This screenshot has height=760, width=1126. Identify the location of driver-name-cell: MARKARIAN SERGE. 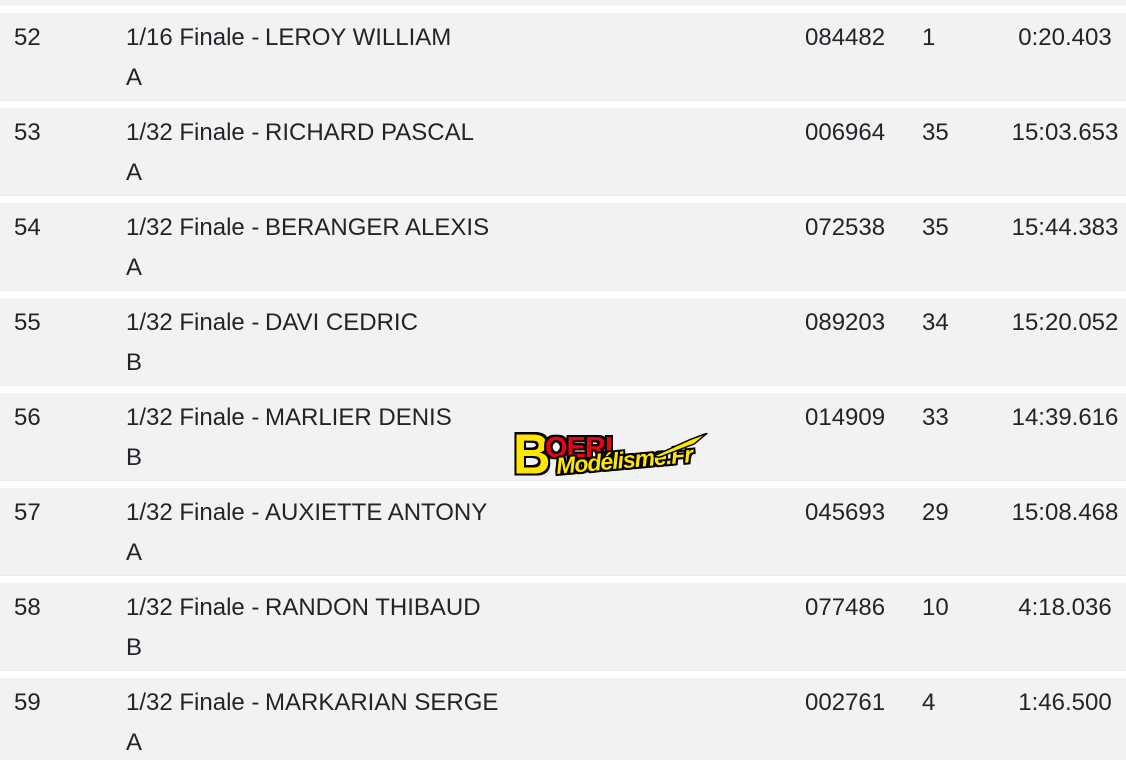
(382, 702).